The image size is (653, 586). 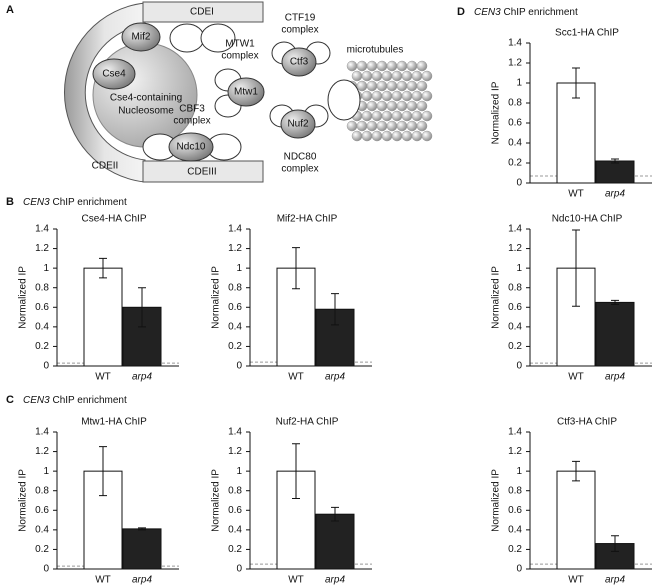 What do you see at coordinates (104, 92) in the screenshot?
I see `centromere-dna` at bounding box center [104, 92].